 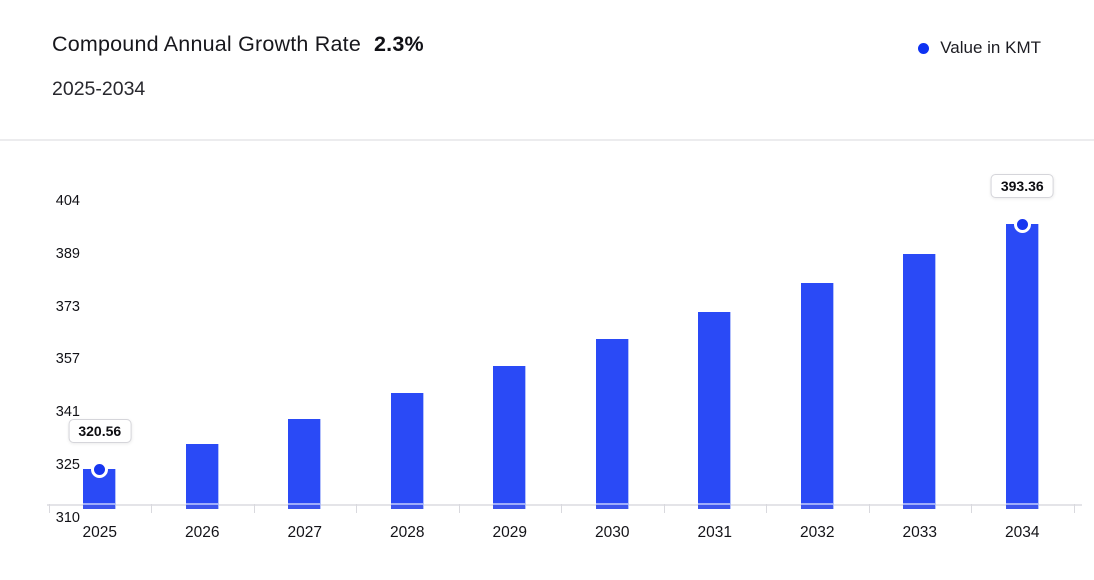 What do you see at coordinates (924, 48) in the screenshot?
I see `legend-dot-icon` at bounding box center [924, 48].